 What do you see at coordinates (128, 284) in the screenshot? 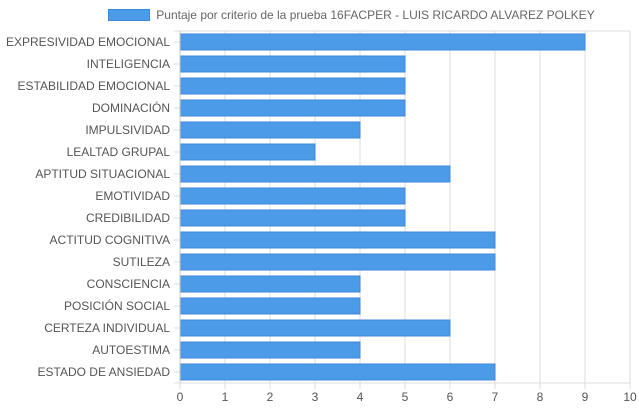
I see `category-label: CONSCIENCIA` at bounding box center [128, 284].